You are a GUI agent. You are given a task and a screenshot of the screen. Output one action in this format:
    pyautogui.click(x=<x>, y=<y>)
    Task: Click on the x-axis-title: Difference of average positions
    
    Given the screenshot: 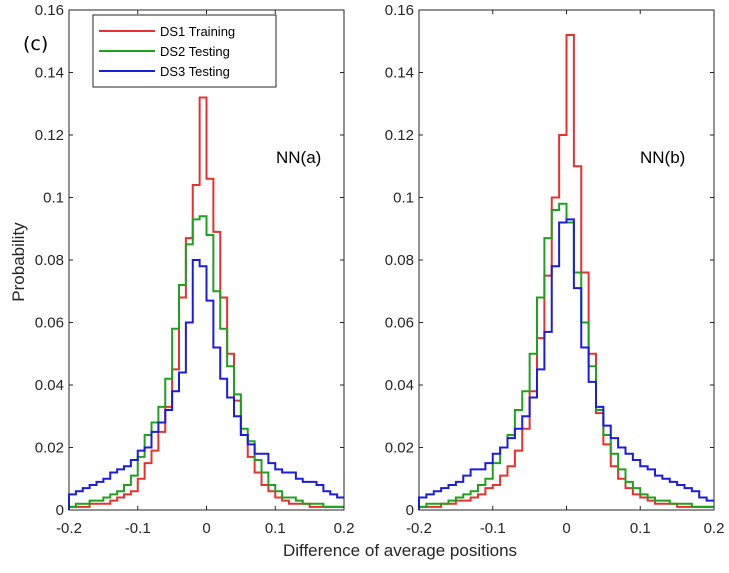 What is the action you would take?
    pyautogui.click(x=400, y=550)
    